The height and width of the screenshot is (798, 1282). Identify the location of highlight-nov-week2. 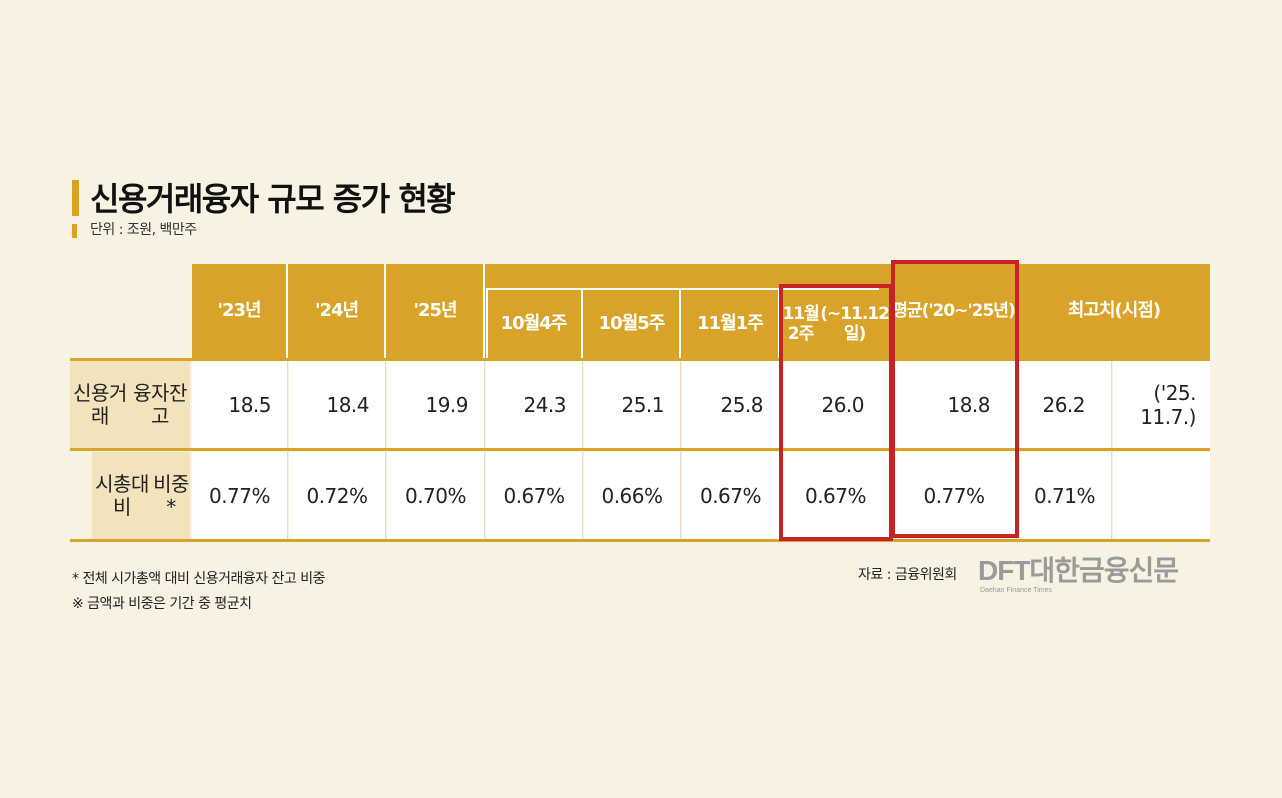
(836, 412).